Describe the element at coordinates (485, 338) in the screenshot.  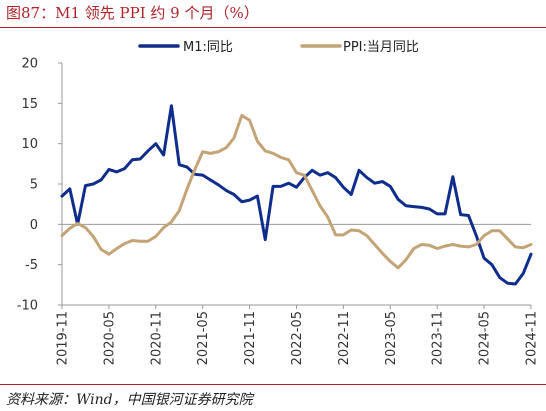
I see `x-tick-label: 2024-05` at that location.